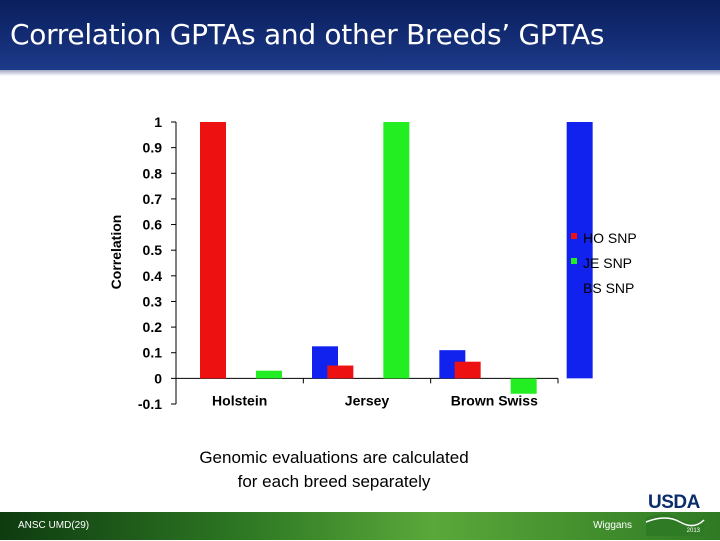  Describe the element at coordinates (153, 327) in the screenshot. I see `y-tick-label: 0.2` at that location.